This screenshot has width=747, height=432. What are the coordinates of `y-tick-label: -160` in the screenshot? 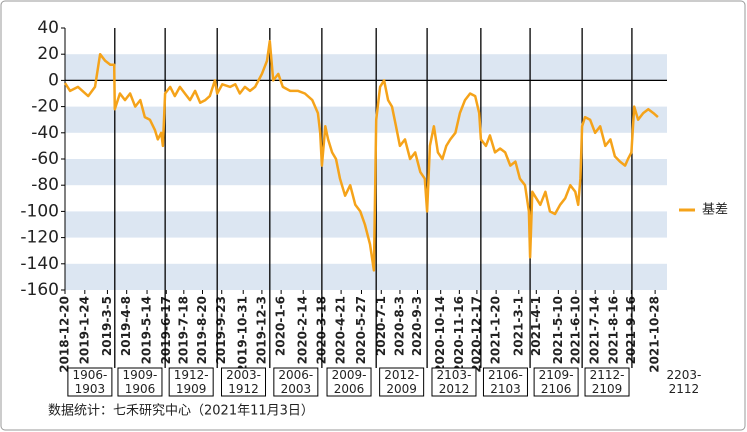 It's located at (39, 290).